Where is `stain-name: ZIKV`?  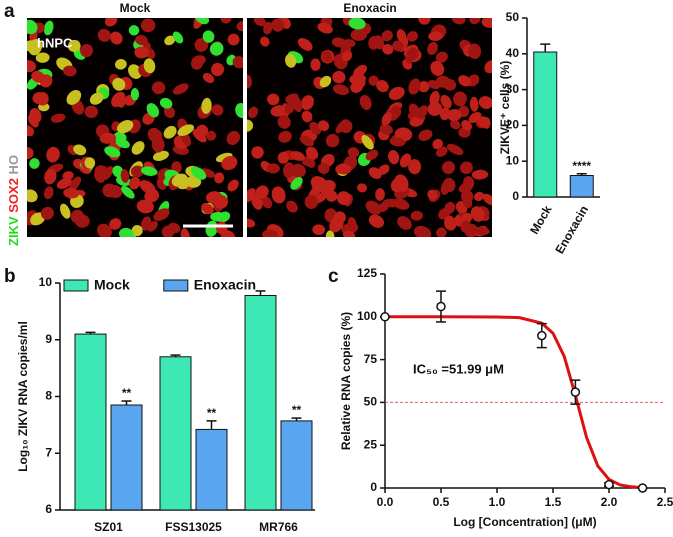 stain-name: ZIKV is located at coordinates (13, 231).